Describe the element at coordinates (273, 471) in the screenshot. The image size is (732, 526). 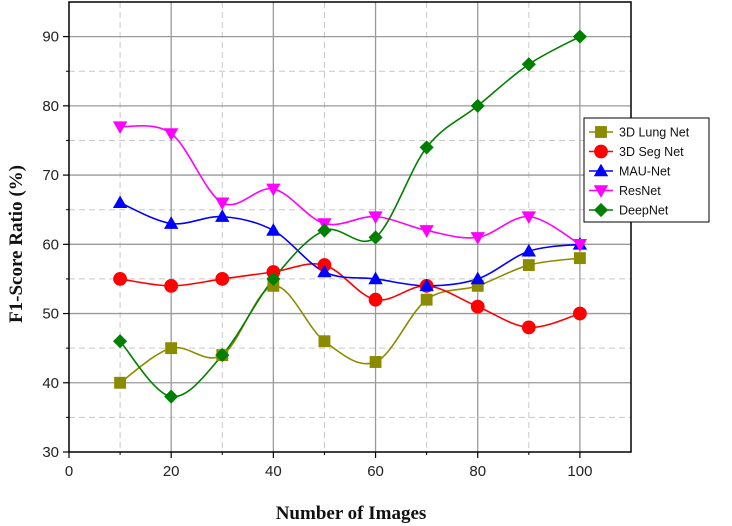
I see `x-tick-label: 40` at that location.